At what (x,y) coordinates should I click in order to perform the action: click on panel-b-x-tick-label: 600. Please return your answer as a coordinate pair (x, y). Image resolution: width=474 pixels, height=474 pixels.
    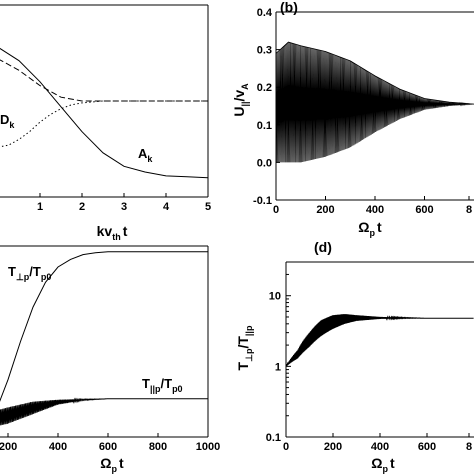
    Looking at the image, I should click on (424, 210).